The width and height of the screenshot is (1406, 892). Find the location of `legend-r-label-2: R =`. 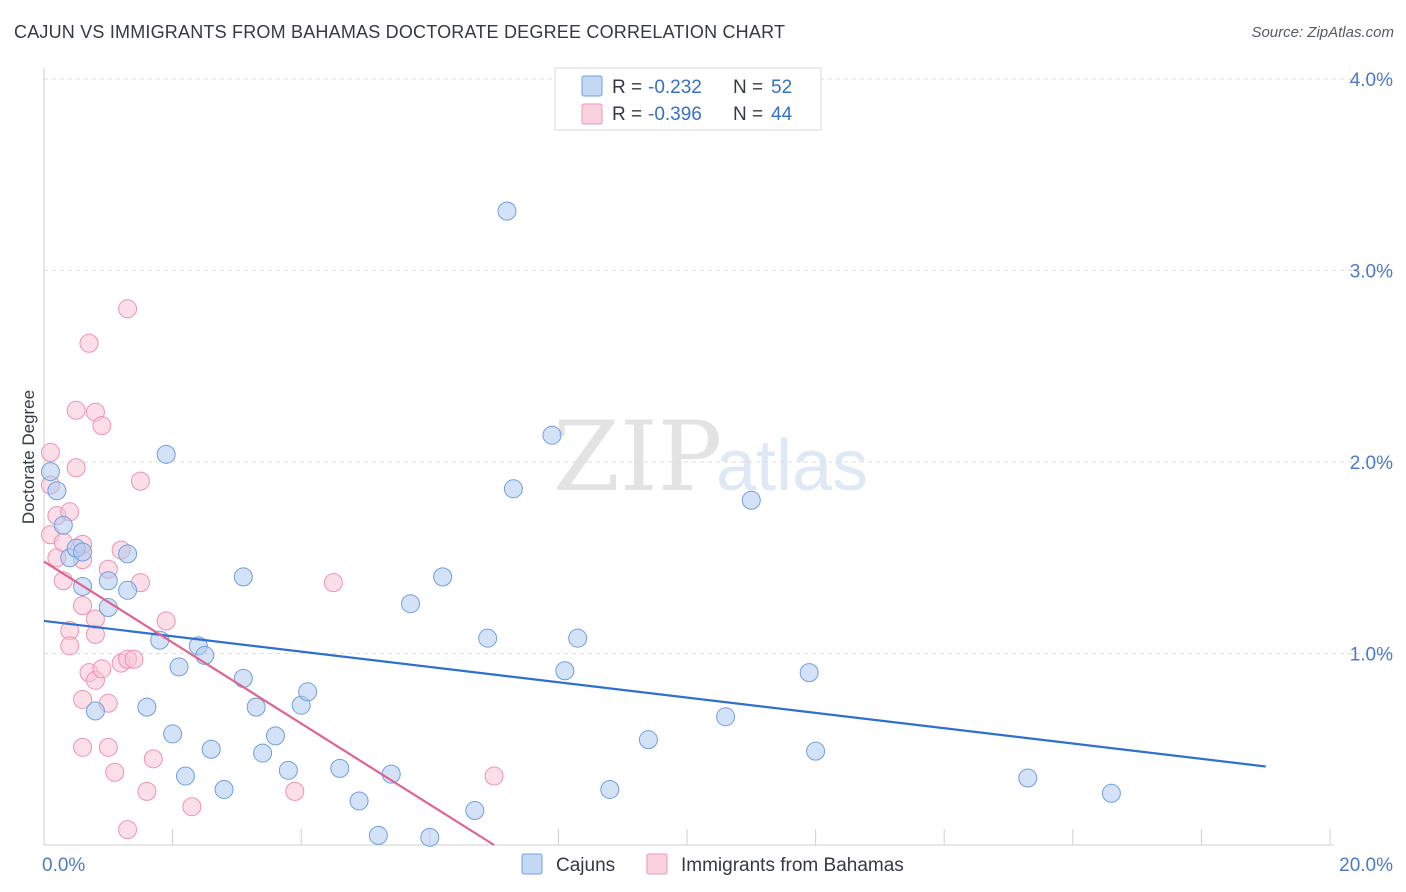

legend-r-label-2: R = is located at coordinates (627, 114).